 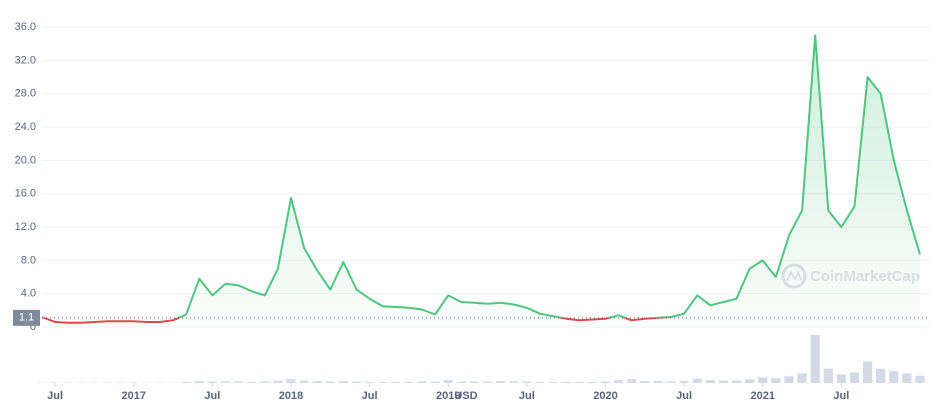 I want to click on watermark: CoinMarketCap, so click(x=851, y=276).